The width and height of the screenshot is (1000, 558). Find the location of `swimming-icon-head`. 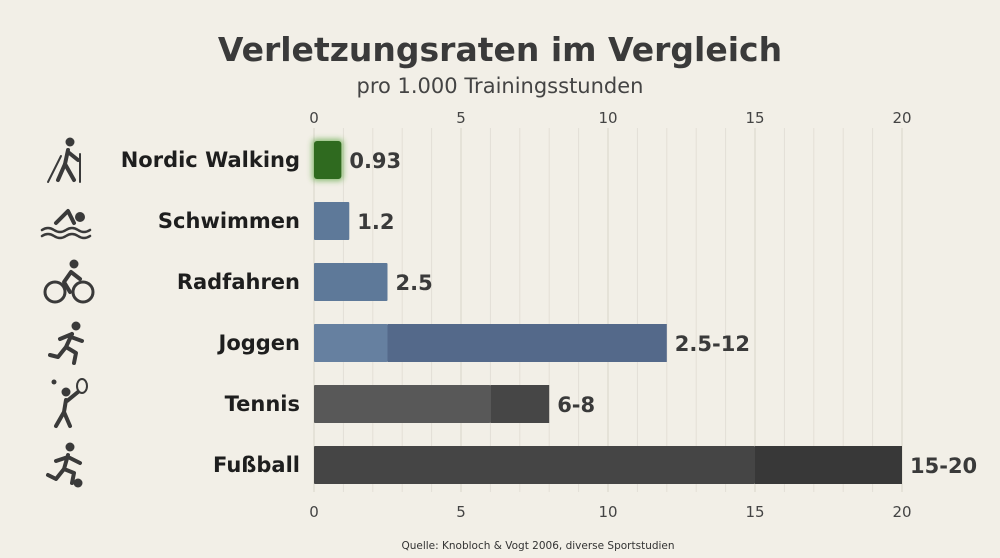

swimming-icon-head is located at coordinates (80, 217).